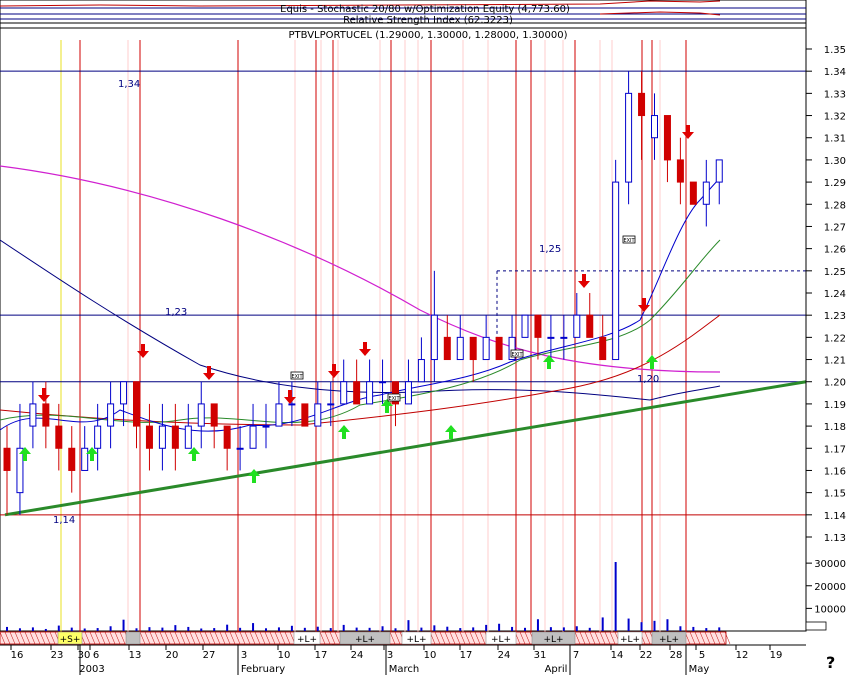 This screenshot has width=851, height=675. Describe the element at coordinates (835, 117) in the screenshot. I see `price-tick-label: 1.32` at that location.